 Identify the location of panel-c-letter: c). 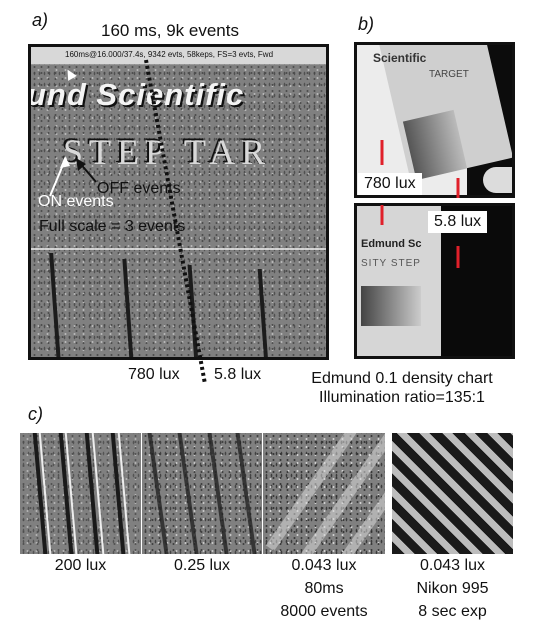
(35, 414).